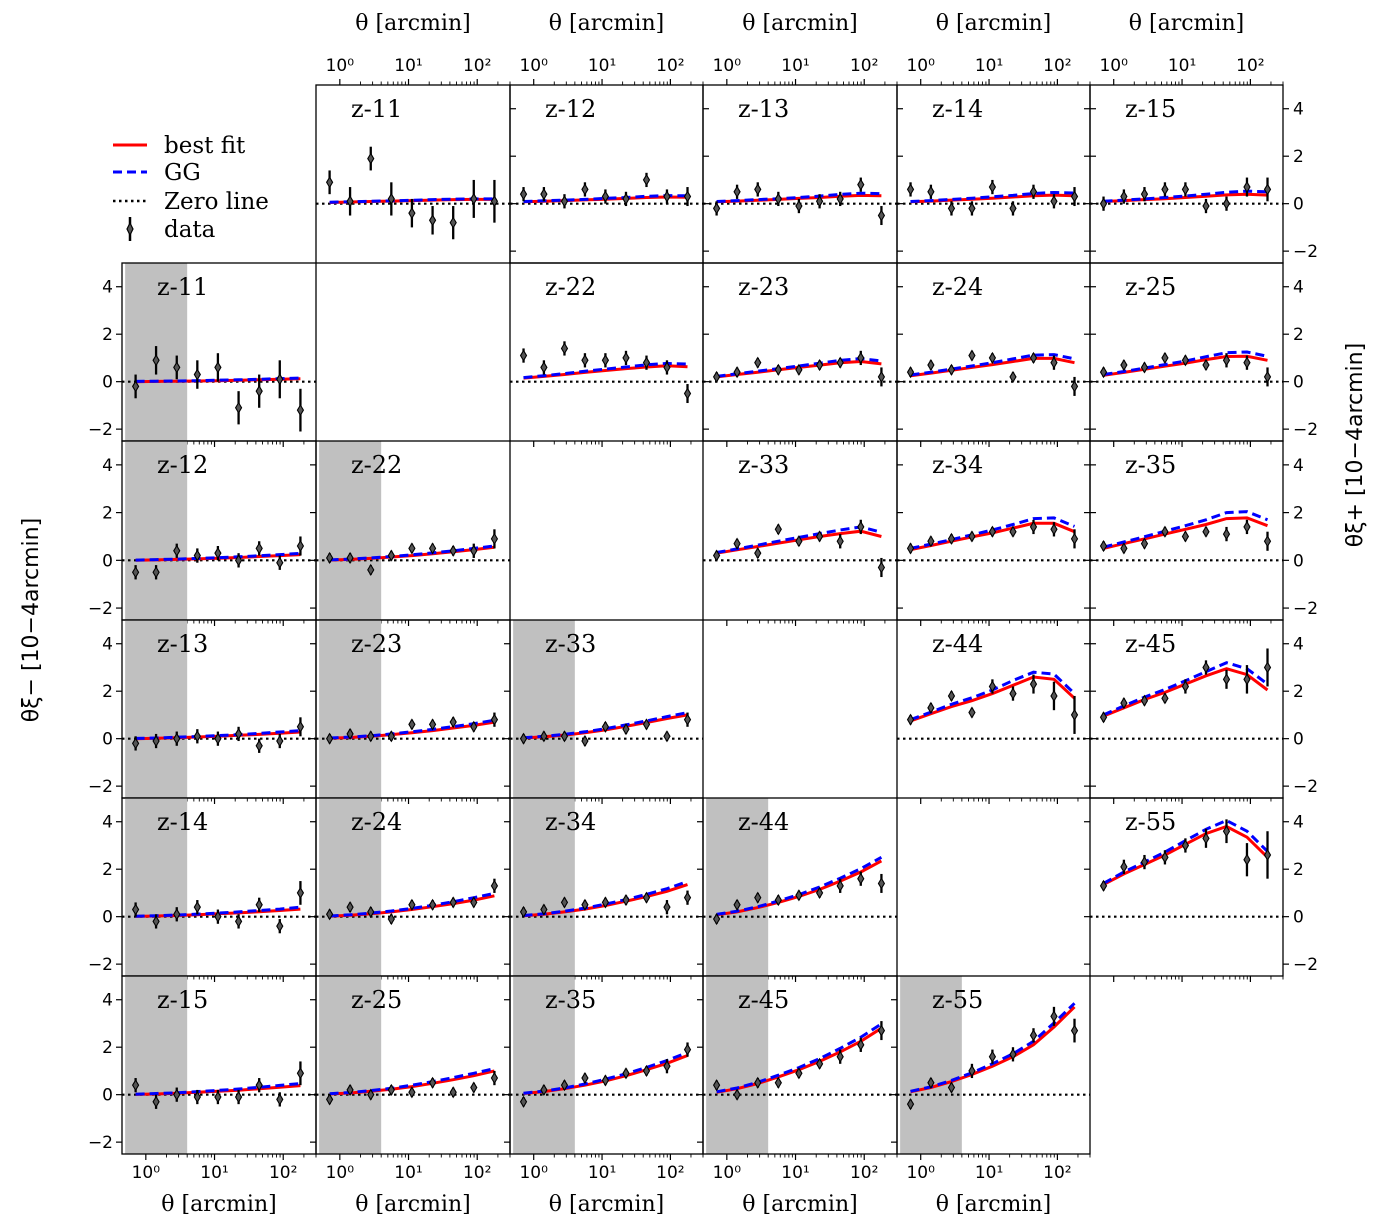 The width and height of the screenshot is (1390, 1218). I want to click on panel-title: z-24, so click(957, 287).